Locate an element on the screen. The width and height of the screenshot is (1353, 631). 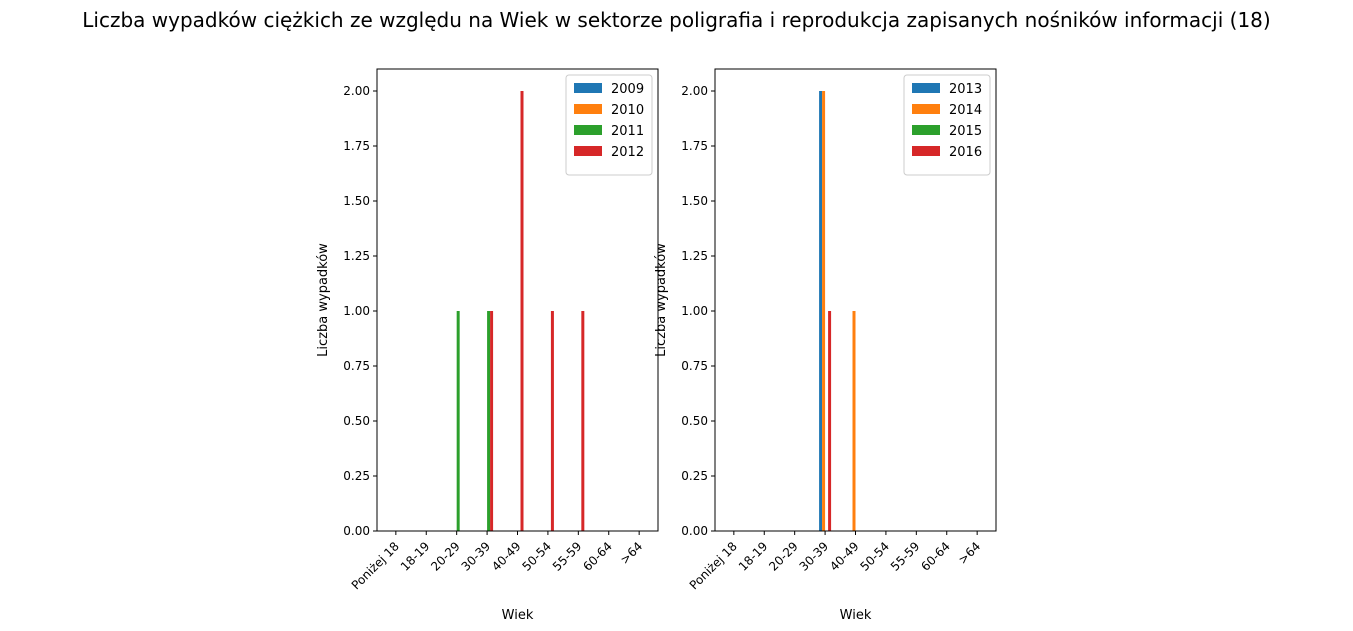
legend-label: 2012 is located at coordinates (627, 152).